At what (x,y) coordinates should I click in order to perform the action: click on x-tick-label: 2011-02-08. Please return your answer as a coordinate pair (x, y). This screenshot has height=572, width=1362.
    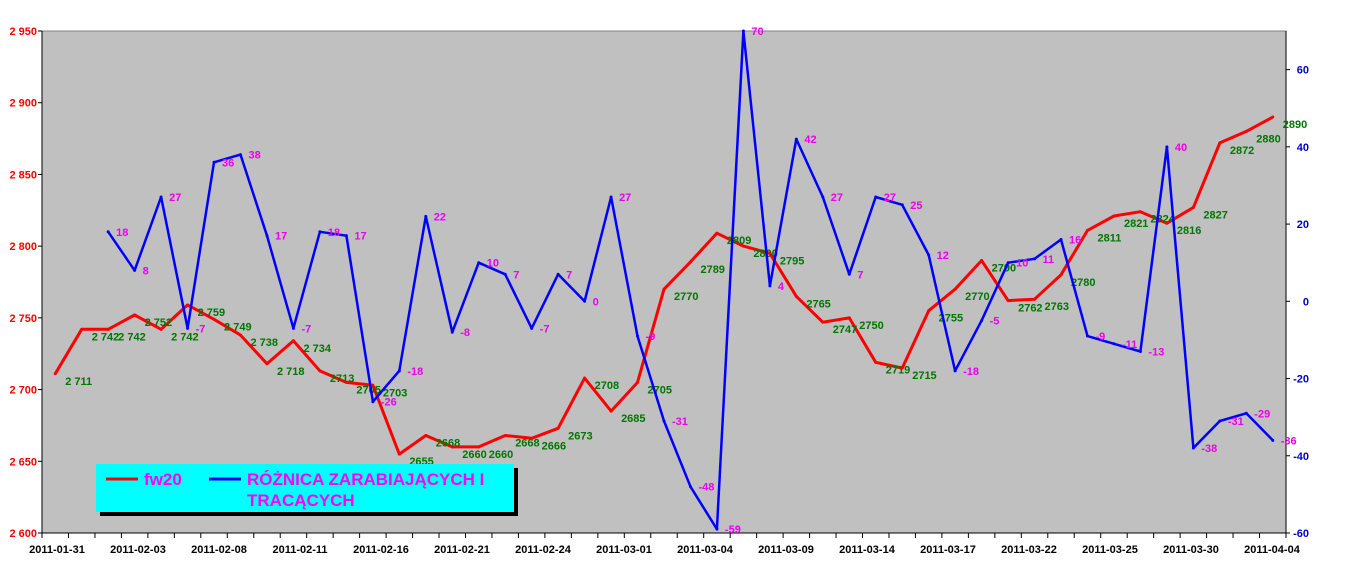
    Looking at the image, I should click on (219, 550).